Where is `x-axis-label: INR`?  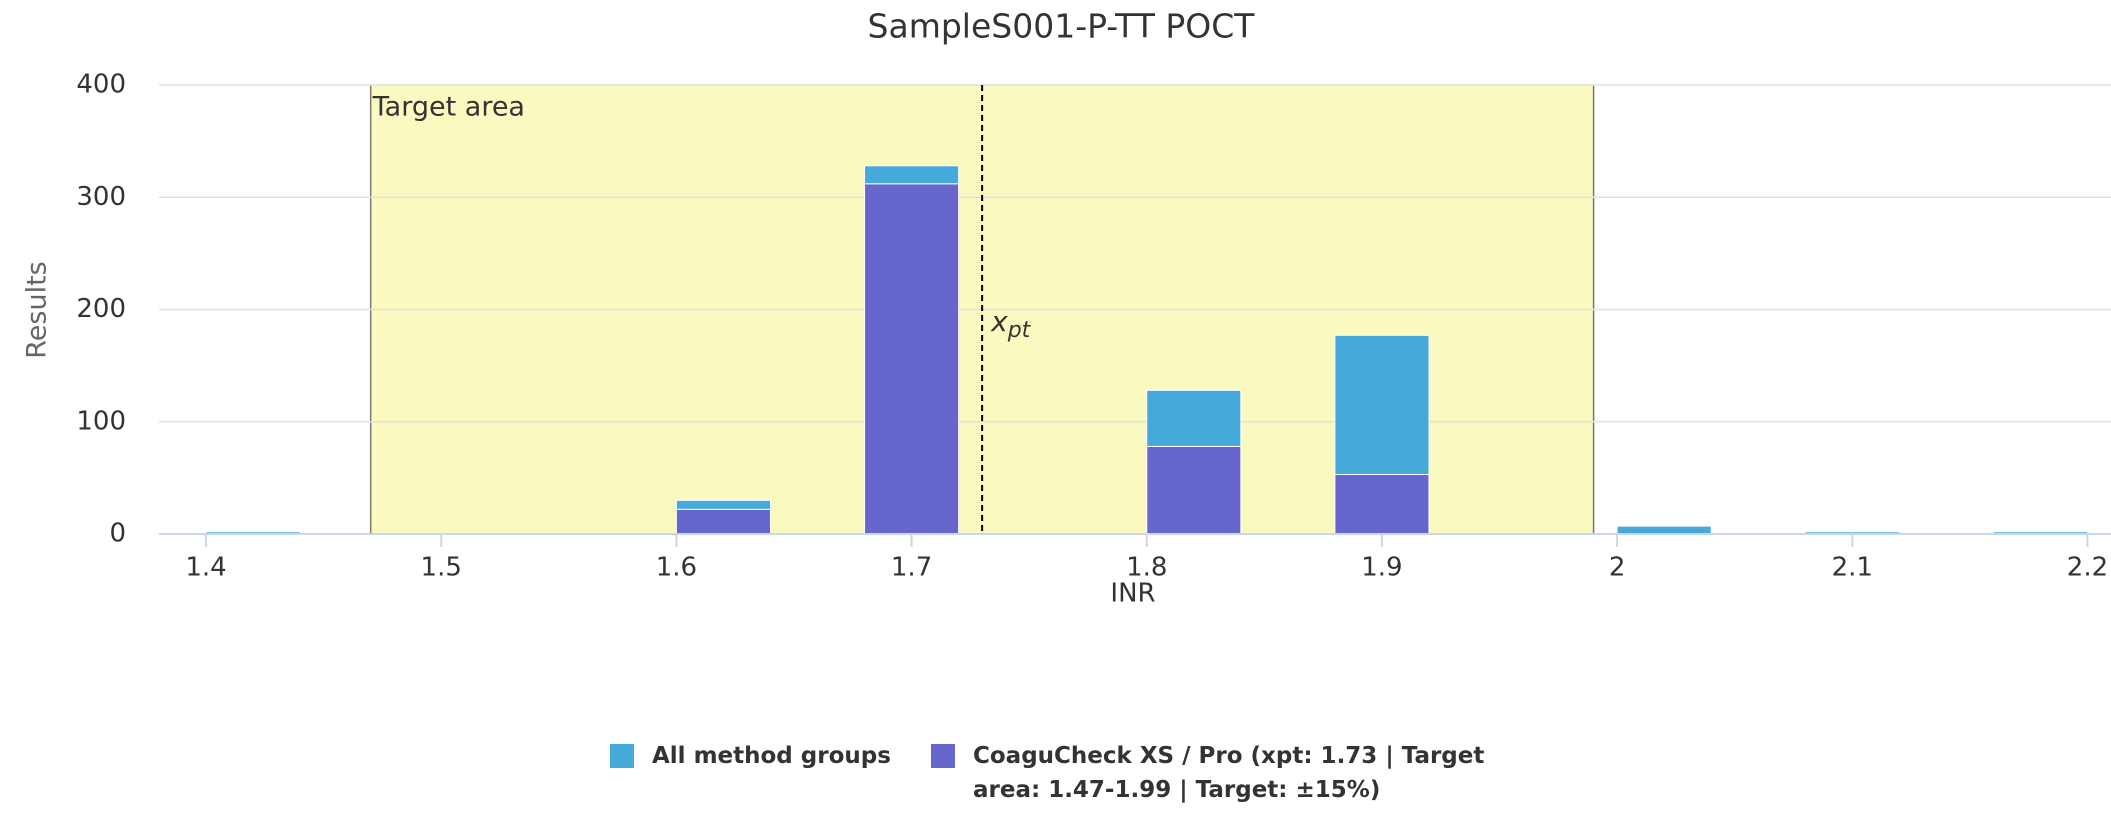 x-axis-label: INR is located at coordinates (1132, 594).